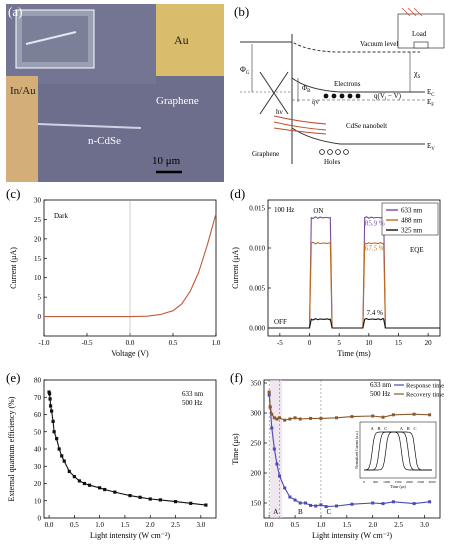  Describe the element at coordinates (409, 482) in the screenshot. I see `inset-x-tick-label: 2000` at that location.